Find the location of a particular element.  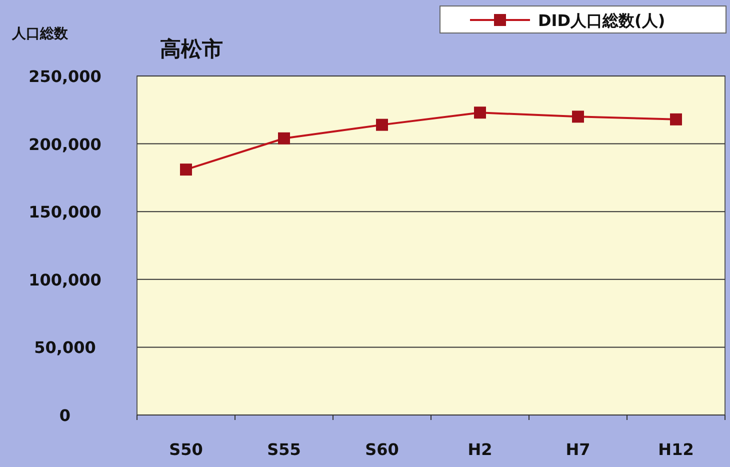

y-tick-label: 150,000 is located at coordinates (65, 212).